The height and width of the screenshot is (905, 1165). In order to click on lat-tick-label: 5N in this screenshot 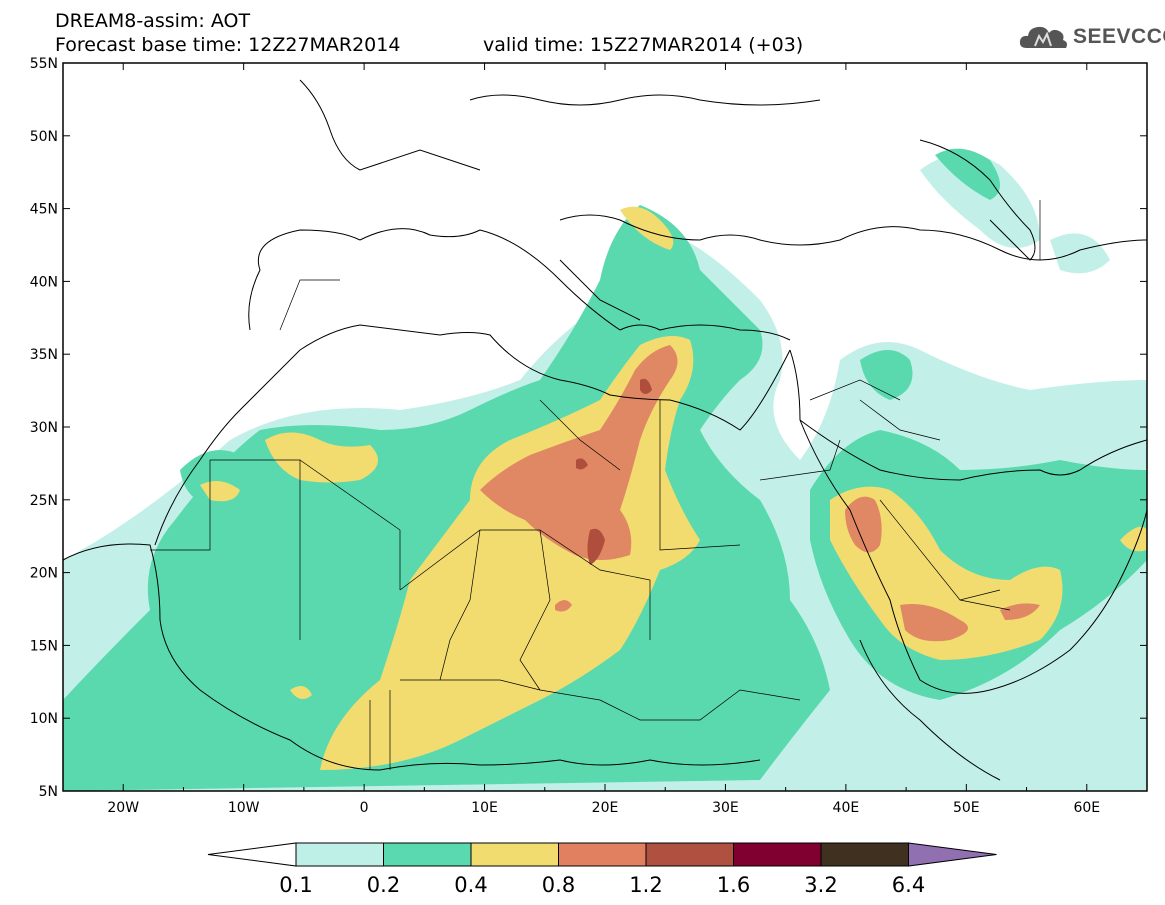, I will do `click(48, 792)`.